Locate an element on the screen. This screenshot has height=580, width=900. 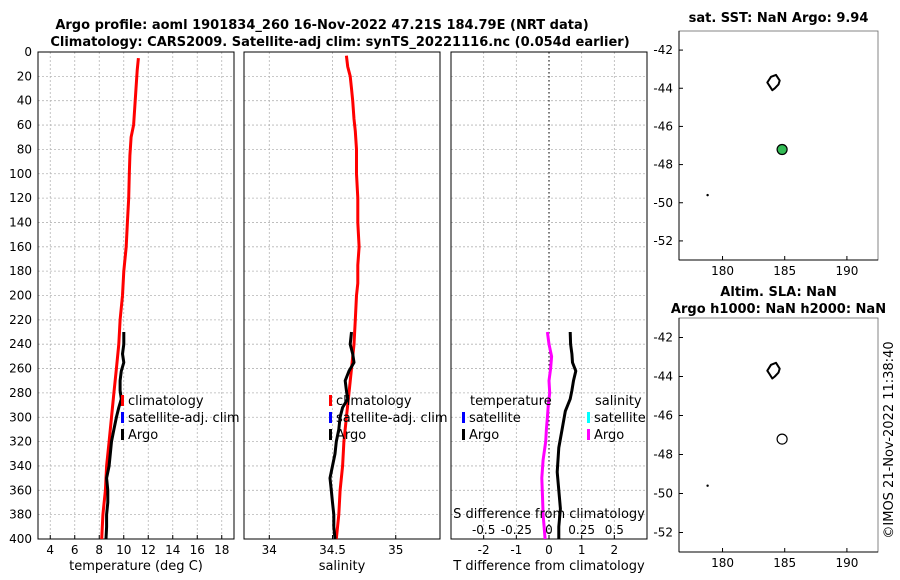
x-axis-label: salinity is located at coordinates (342, 566).